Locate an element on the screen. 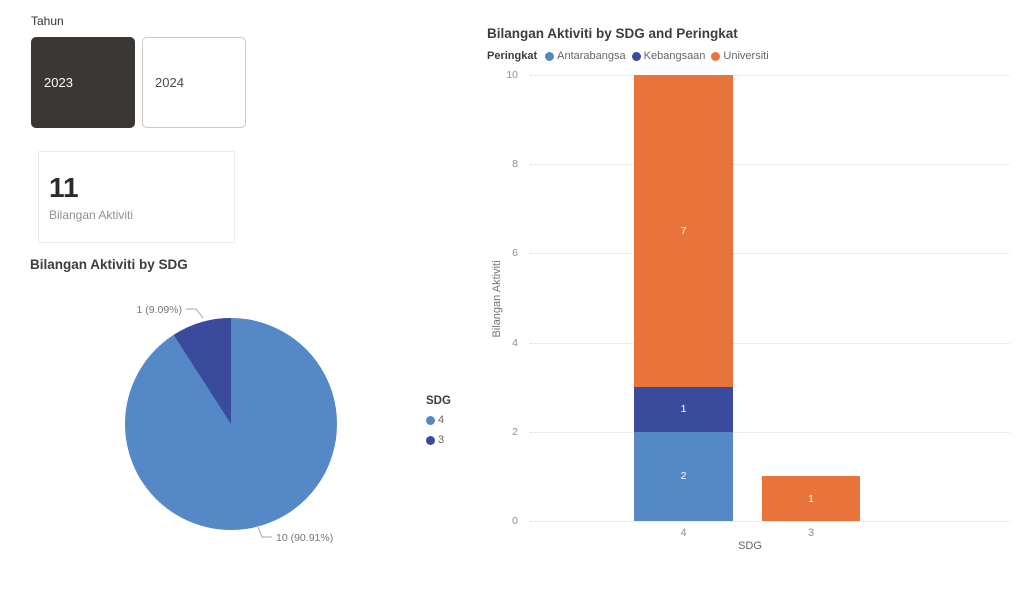 The image size is (1024, 592). bar-sdg-4-segment-kebangsaan: 1 is located at coordinates (683, 409).